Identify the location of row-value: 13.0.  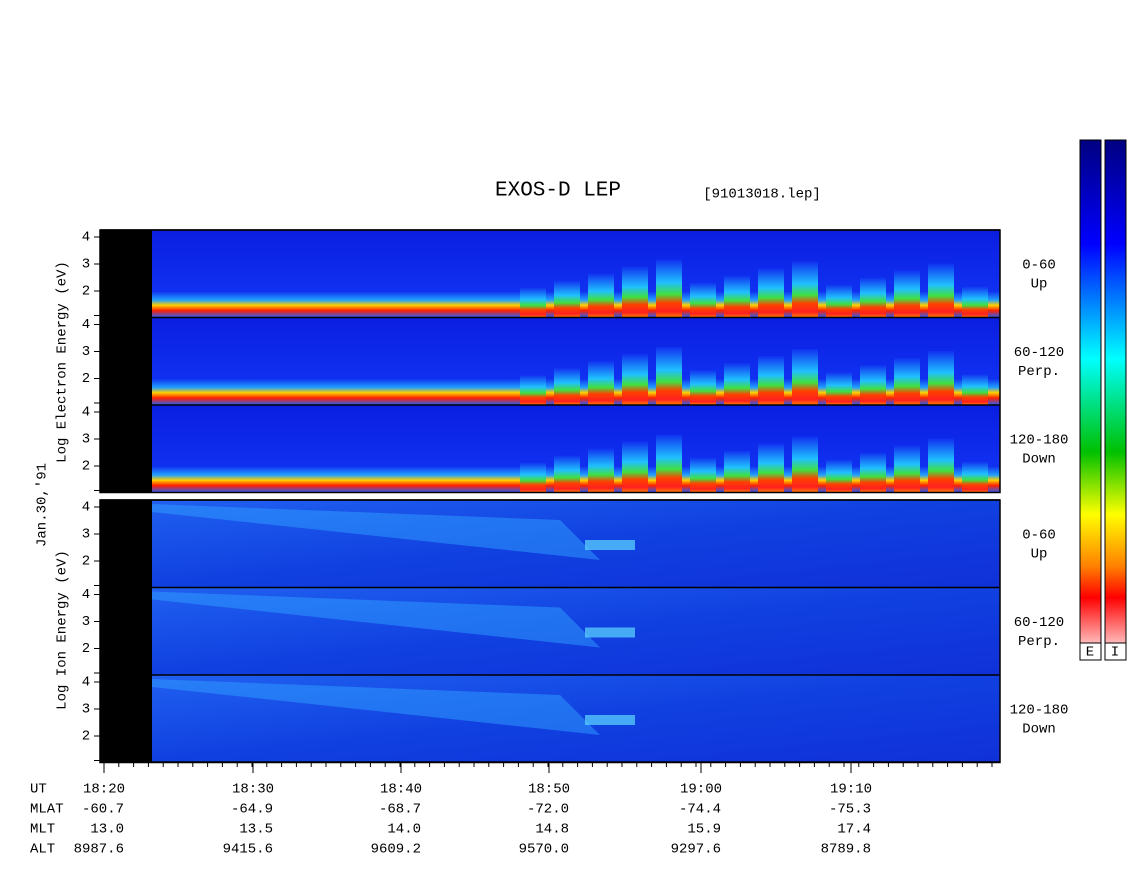
(107, 830).